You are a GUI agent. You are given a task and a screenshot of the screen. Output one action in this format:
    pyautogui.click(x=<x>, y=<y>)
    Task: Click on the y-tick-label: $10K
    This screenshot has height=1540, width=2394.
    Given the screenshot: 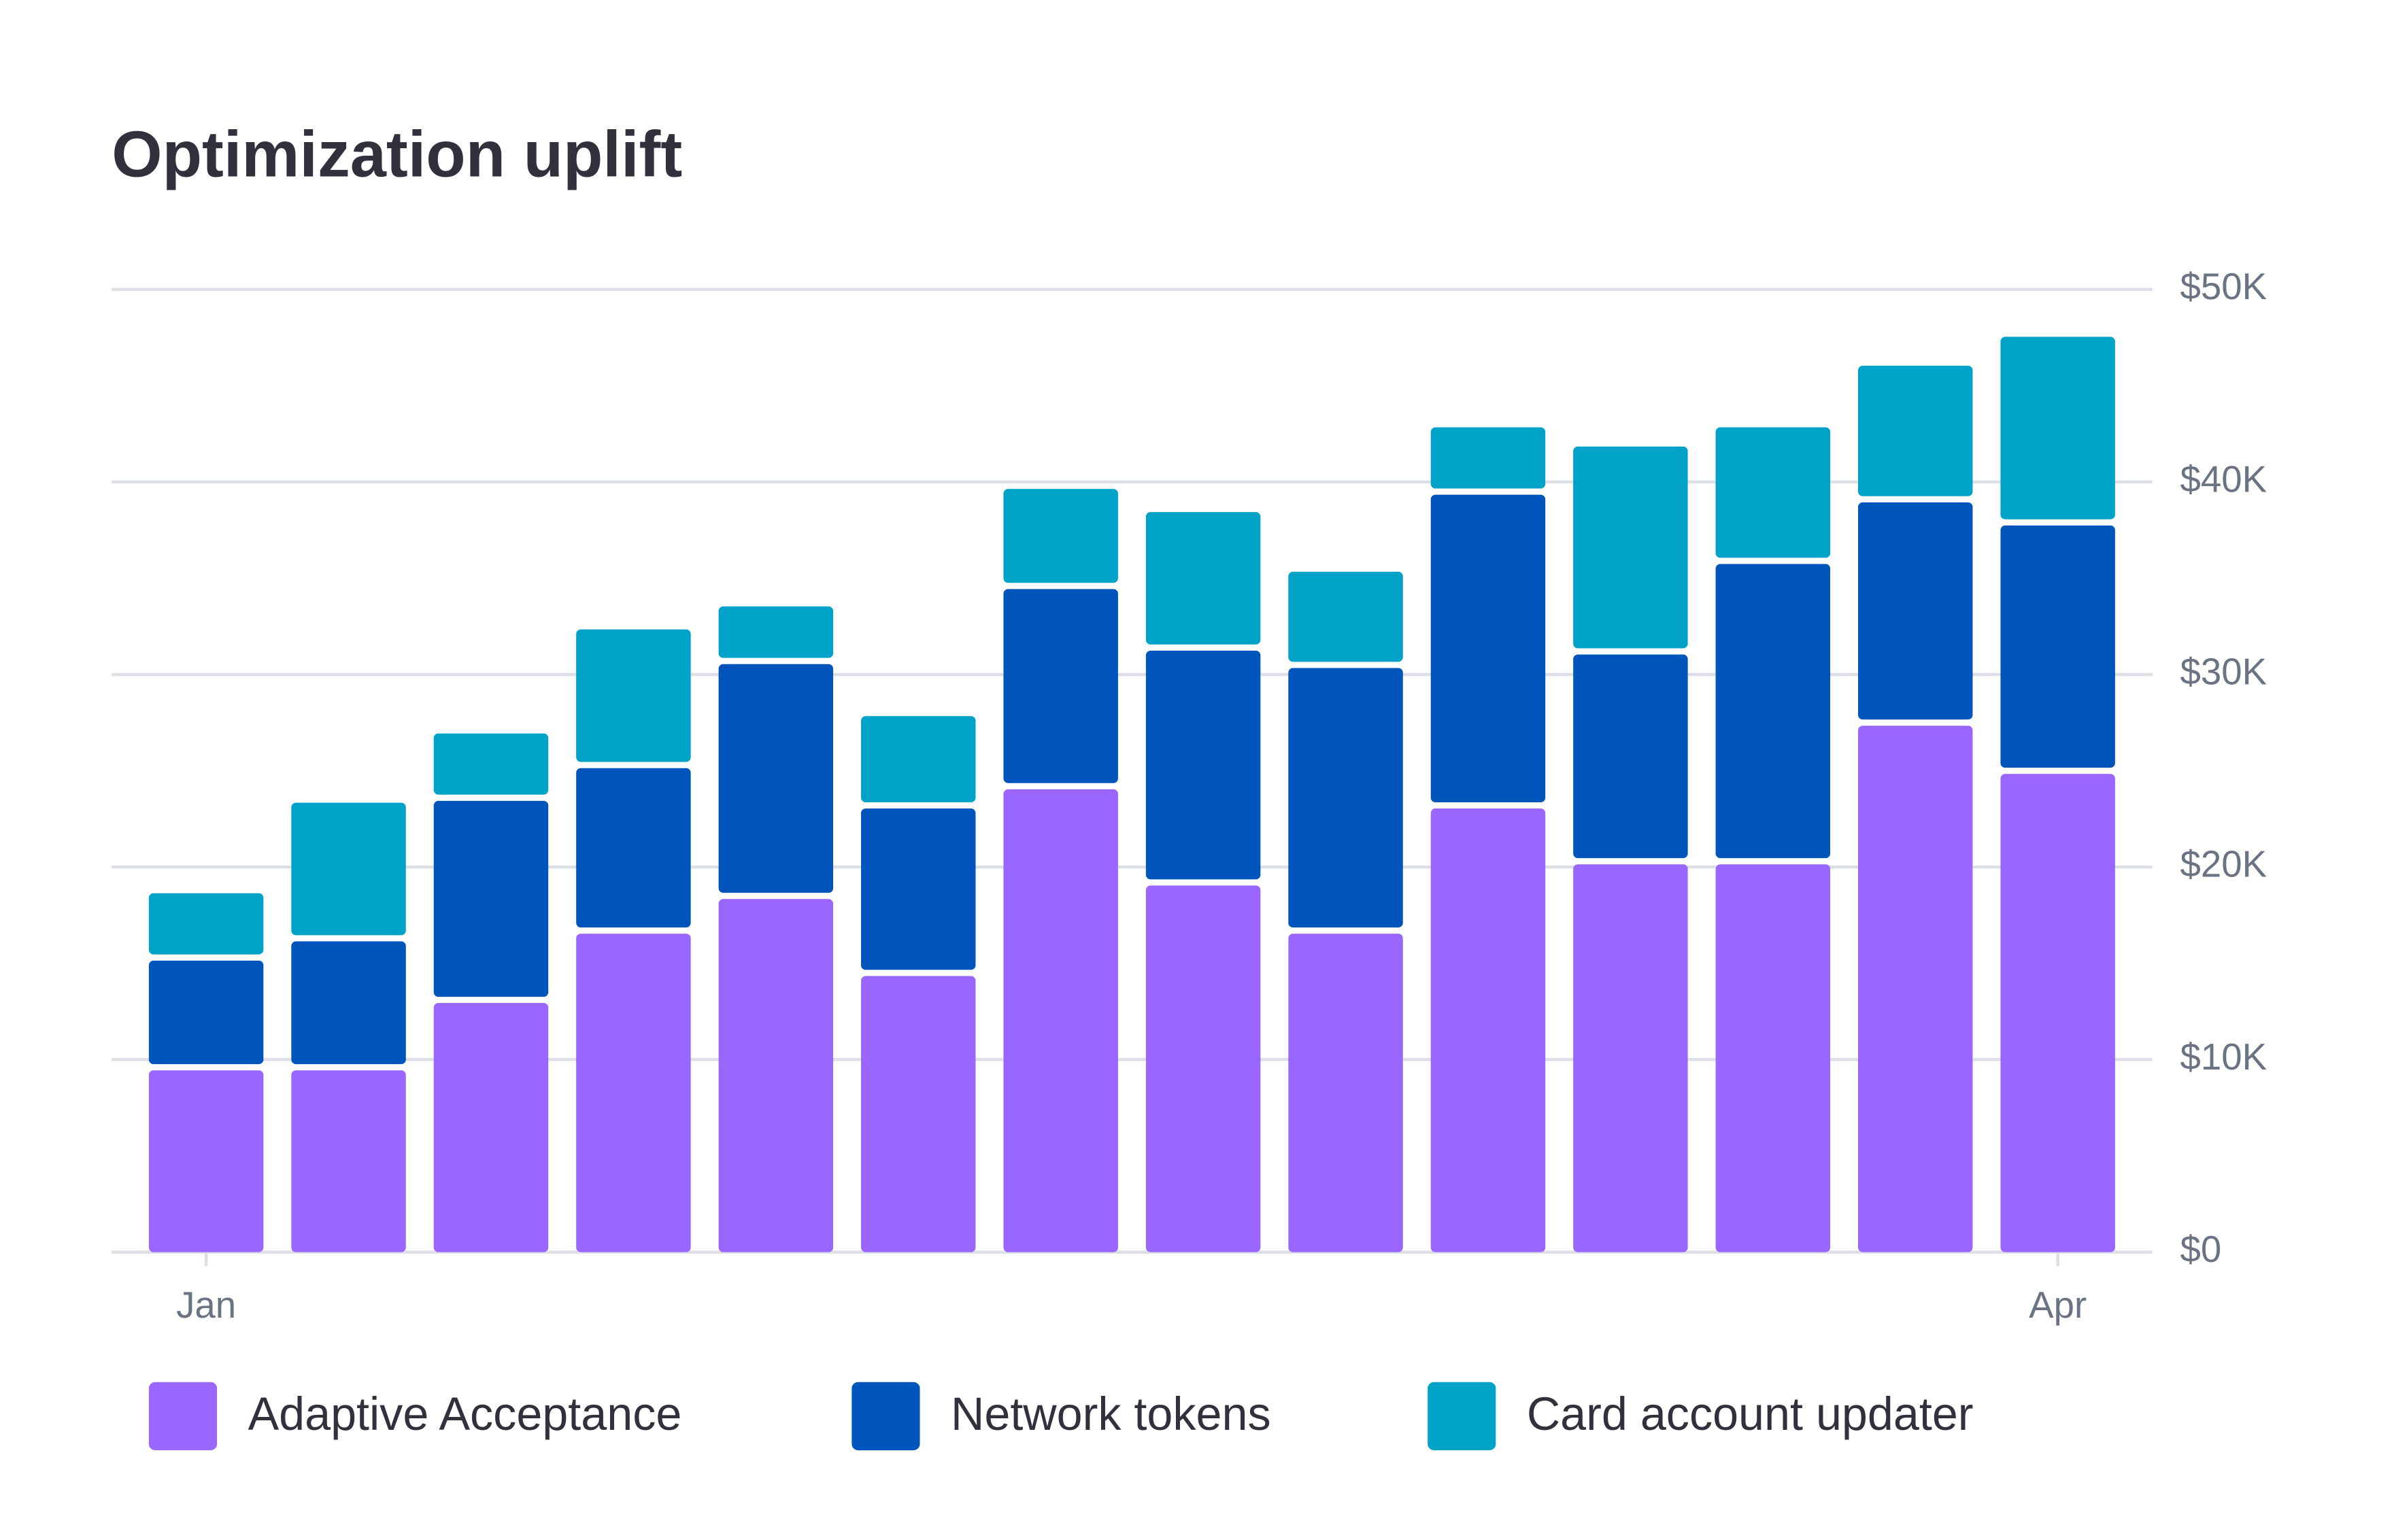 What is the action you would take?
    pyautogui.click(x=2223, y=1057)
    